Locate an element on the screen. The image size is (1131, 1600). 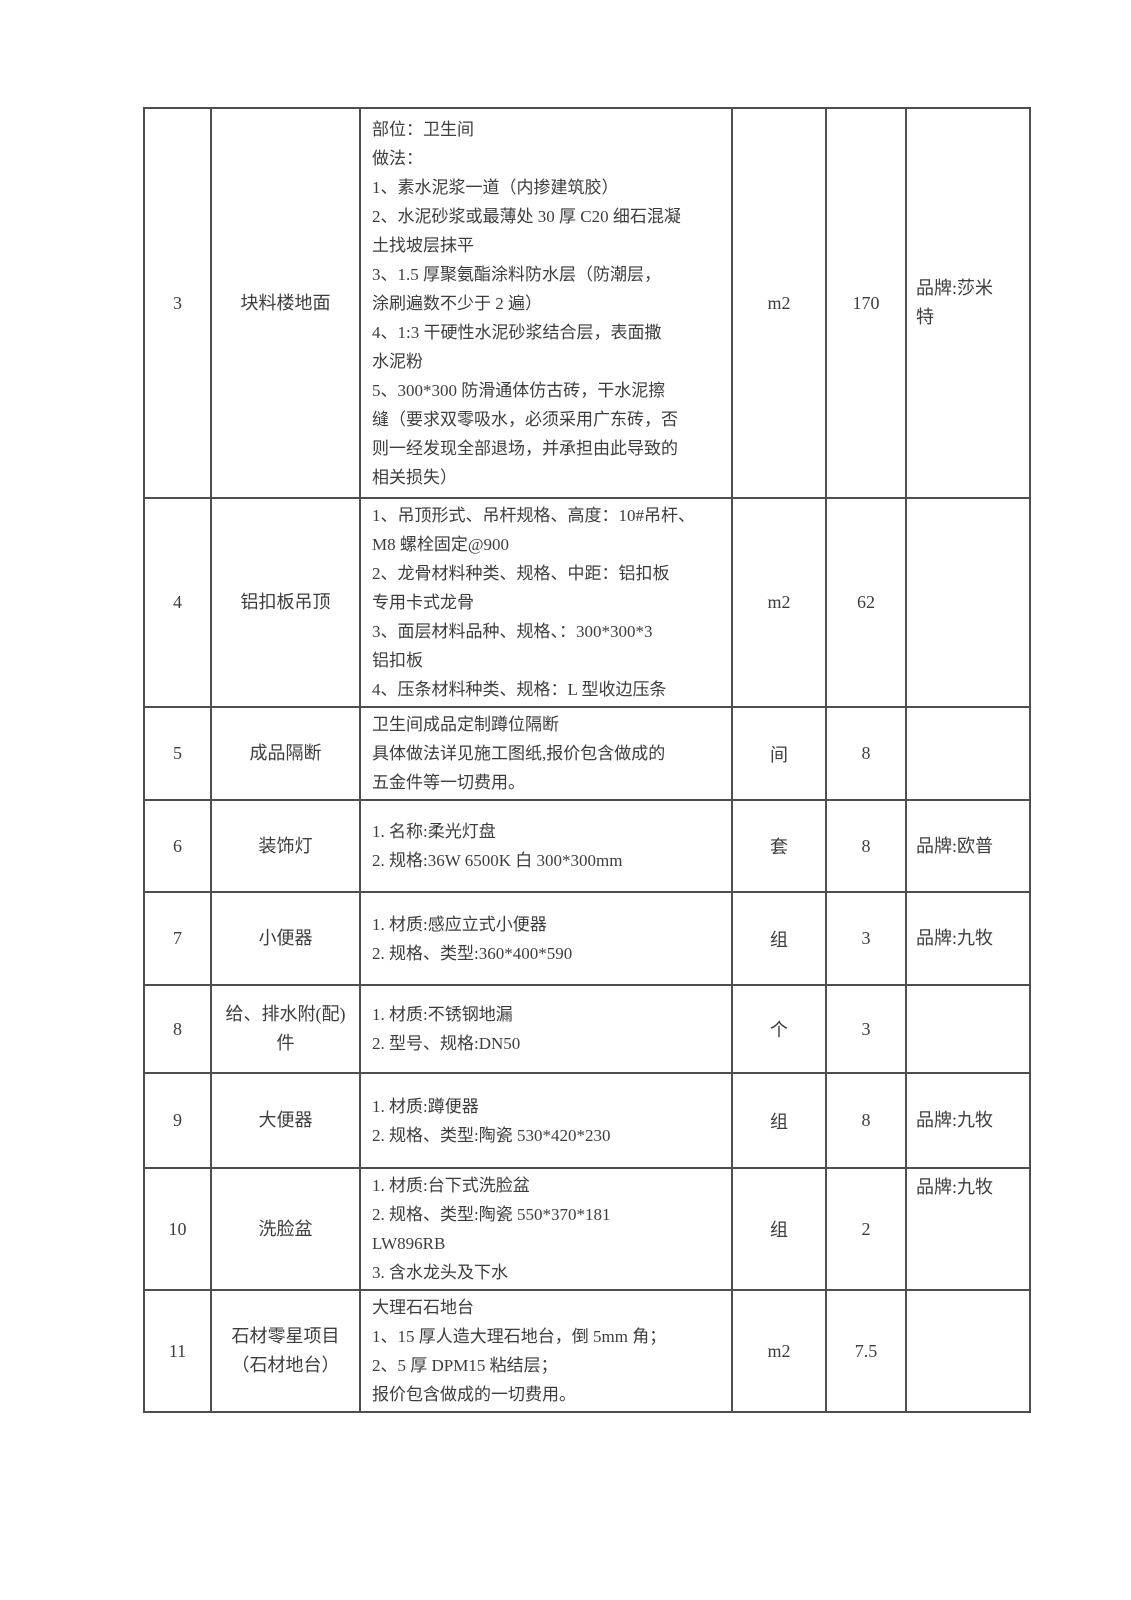
item-name: 铝扣板吊顶 is located at coordinates (285, 602).